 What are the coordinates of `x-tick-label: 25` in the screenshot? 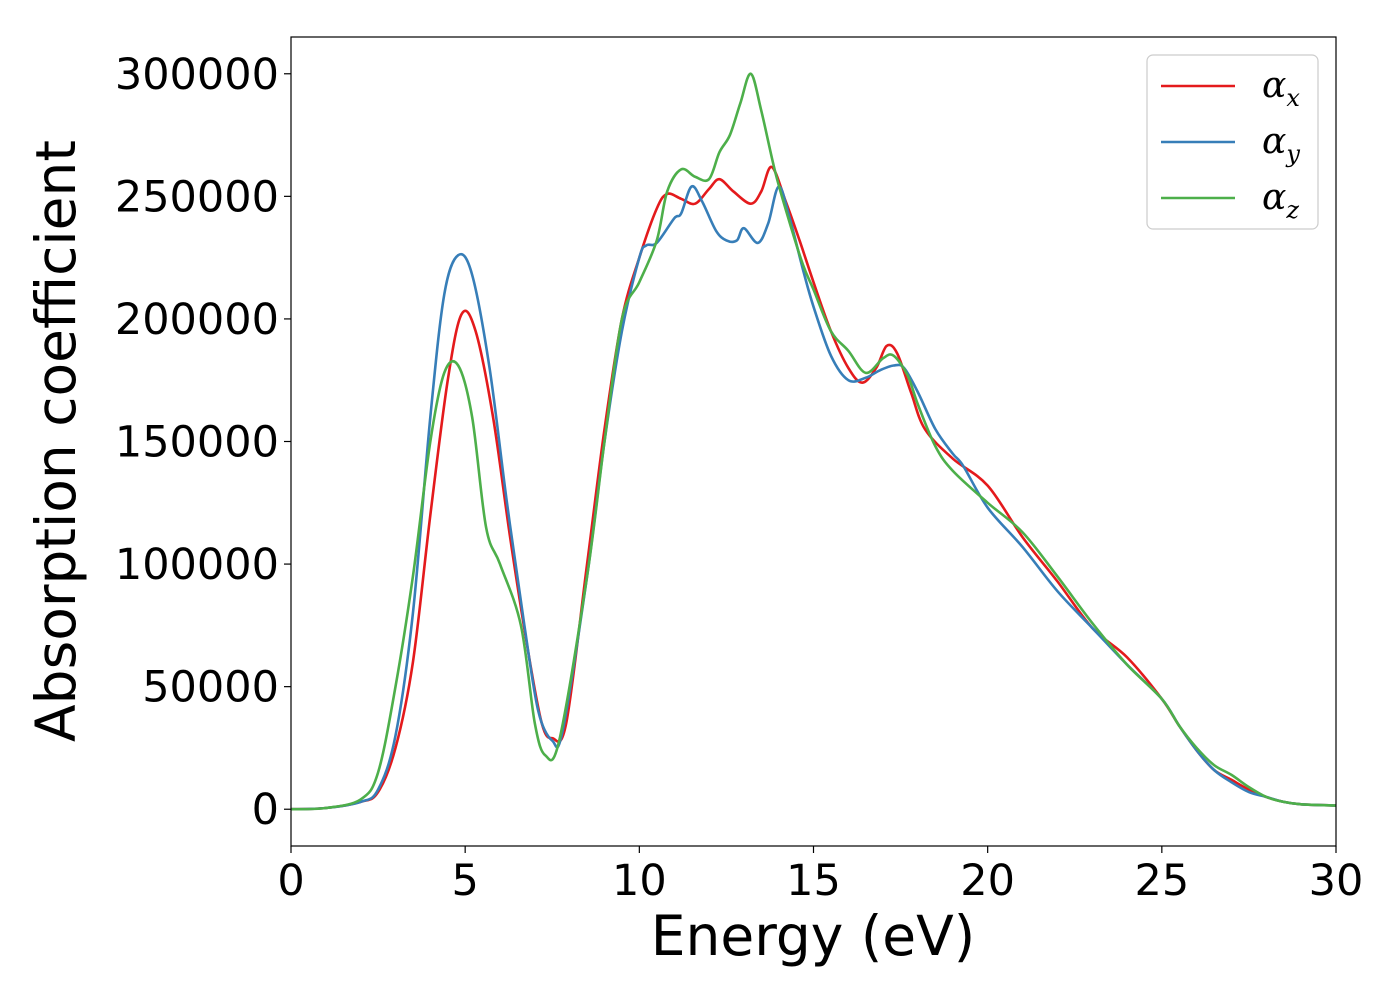 It's located at (1161, 881).